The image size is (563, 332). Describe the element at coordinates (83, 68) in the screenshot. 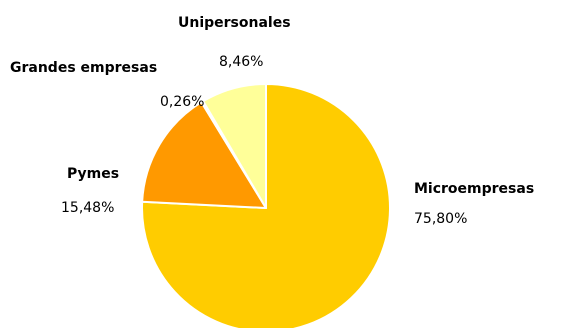

I see `slice-label-grandes-empresas: Grandes empresas` at that location.